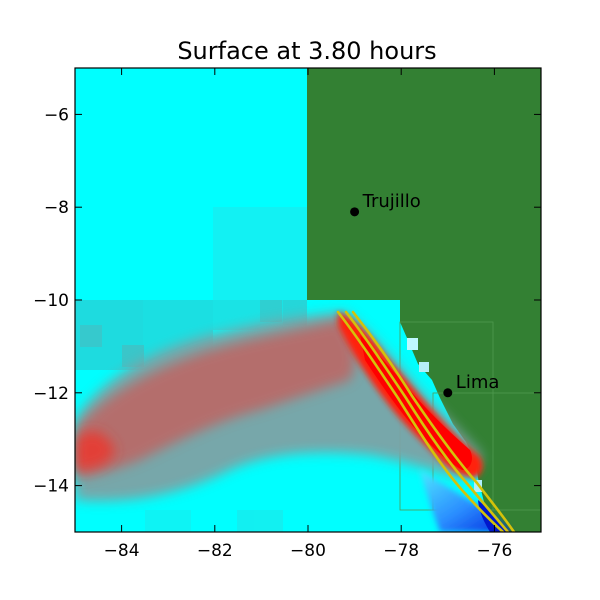  What do you see at coordinates (51, 301) in the screenshot?
I see `y-tick-label: −10` at bounding box center [51, 301].